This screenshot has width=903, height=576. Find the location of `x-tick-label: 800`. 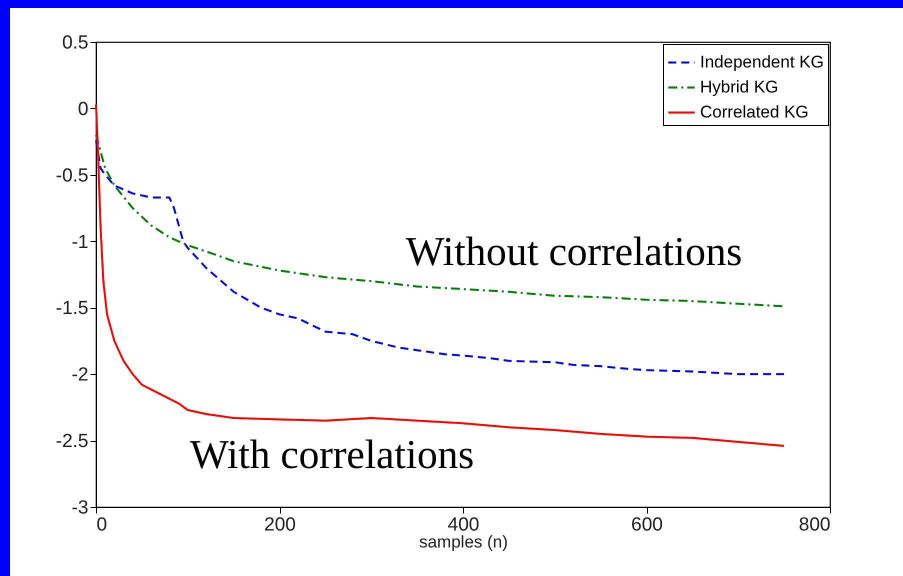

x-tick-label: 800 is located at coordinates (814, 525).